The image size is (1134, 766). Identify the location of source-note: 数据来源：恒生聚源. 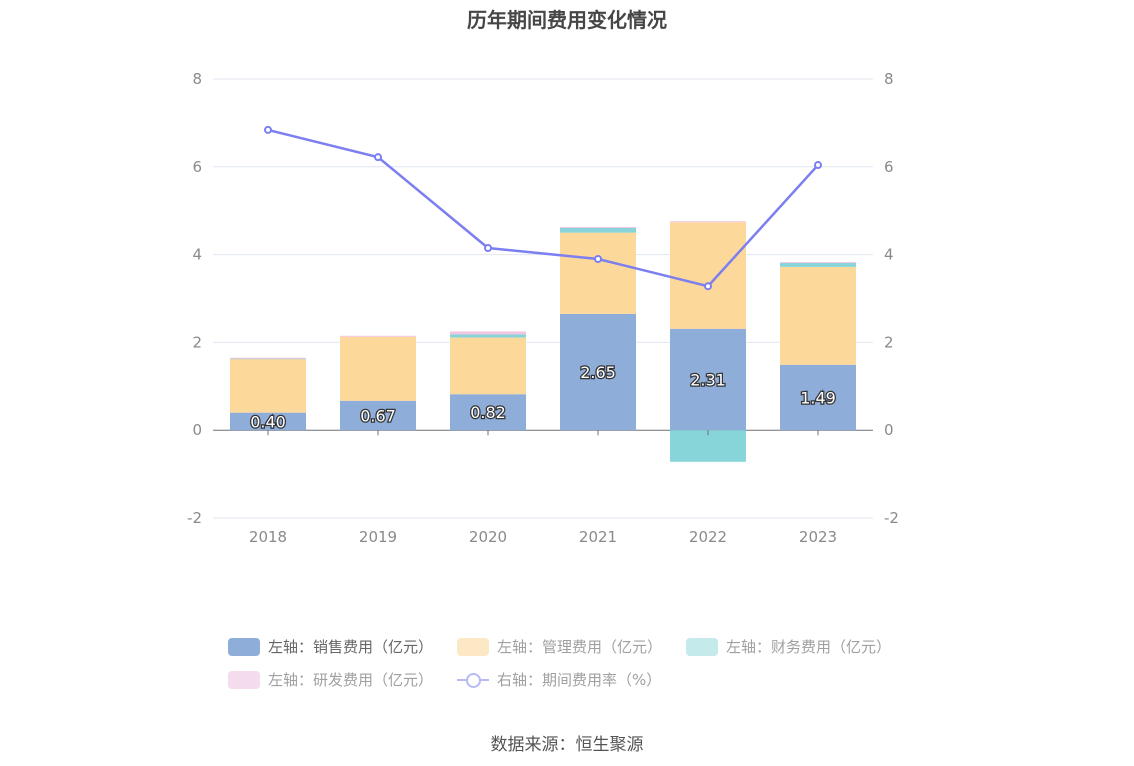
(567, 745).